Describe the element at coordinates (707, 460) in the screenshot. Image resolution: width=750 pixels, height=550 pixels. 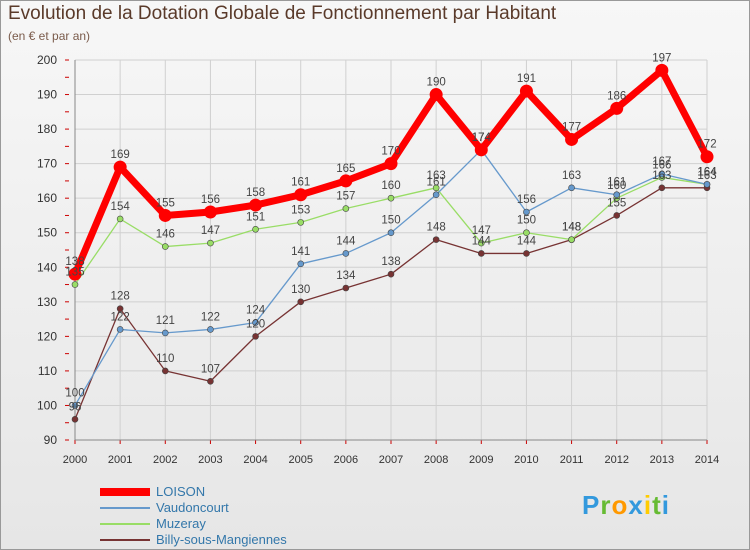
I see `x-tick-label: 2014` at that location.